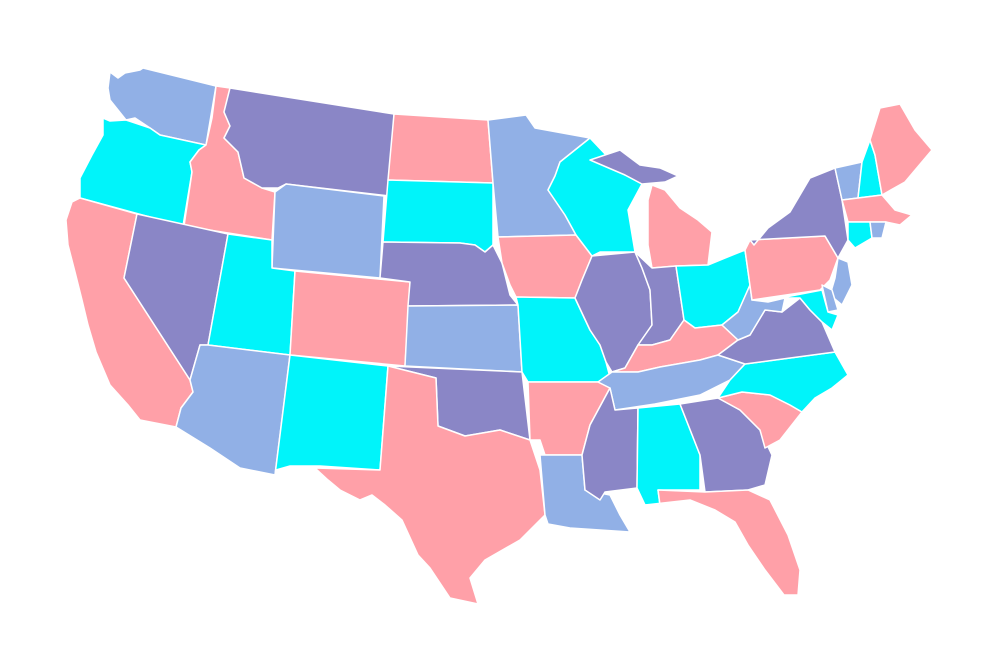 The width and height of the screenshot is (1000, 667). Describe the element at coordinates (878, 230) in the screenshot. I see `state-ri` at that location.